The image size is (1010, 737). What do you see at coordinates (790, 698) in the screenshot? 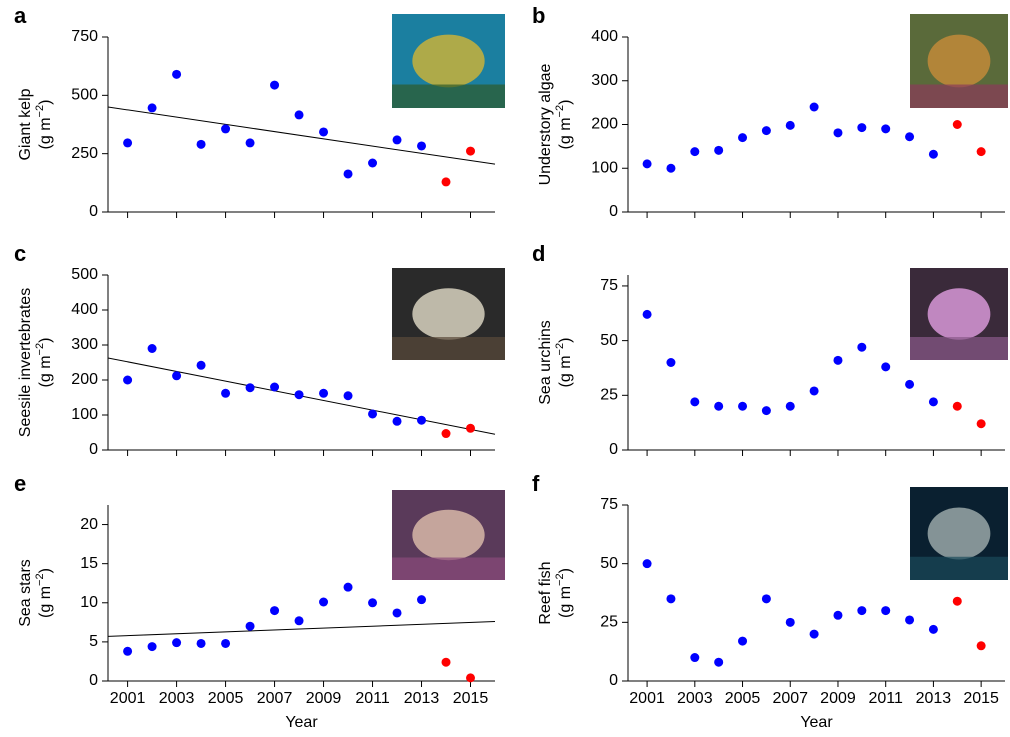
I see `x-tick-label: 2007` at bounding box center [790, 698].